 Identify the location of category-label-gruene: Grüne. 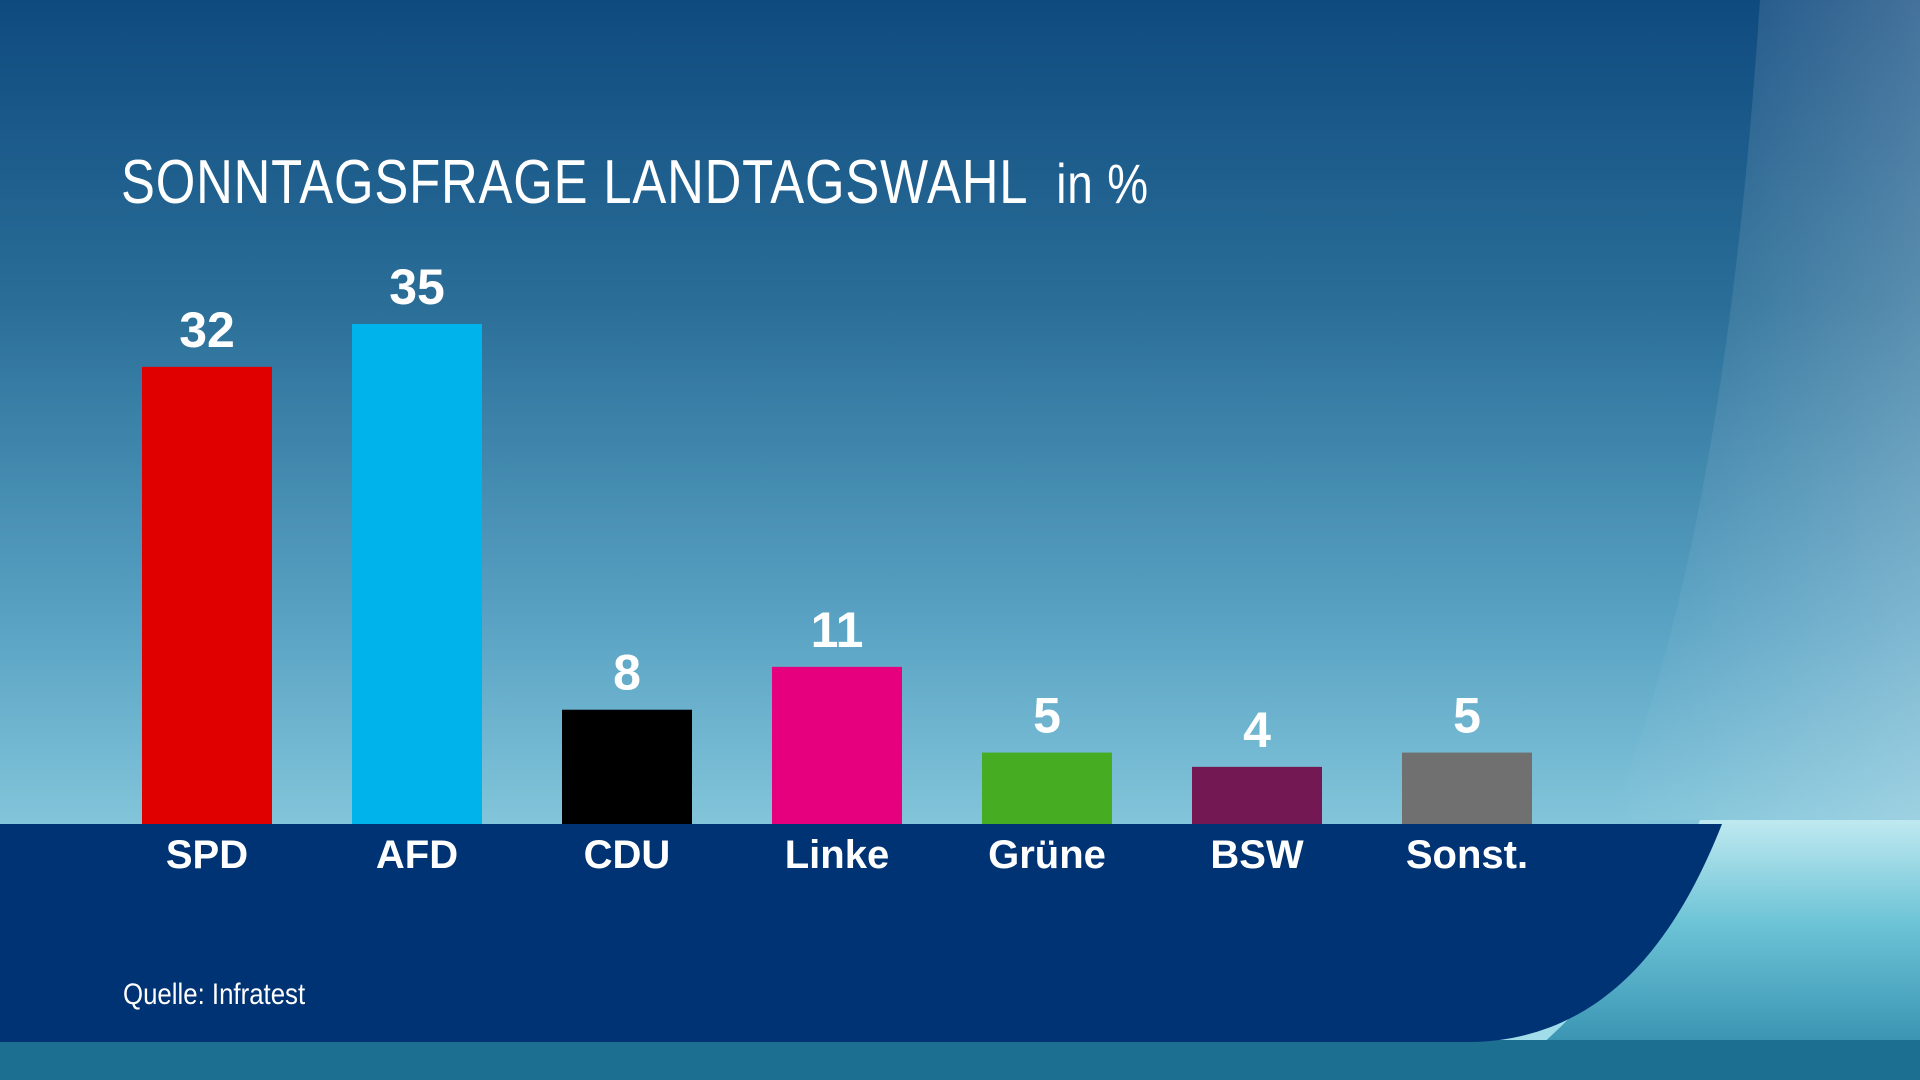
(1047, 855).